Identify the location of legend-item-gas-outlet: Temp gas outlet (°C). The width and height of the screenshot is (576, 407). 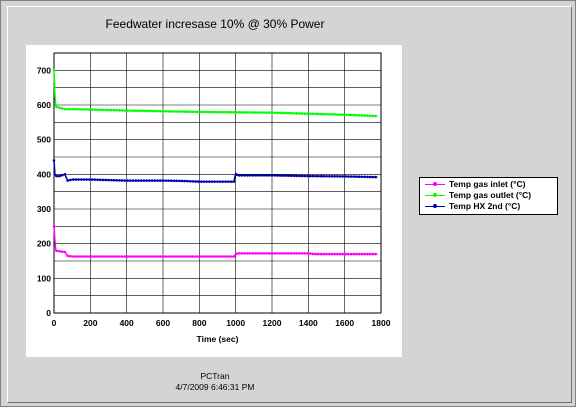
(488, 195).